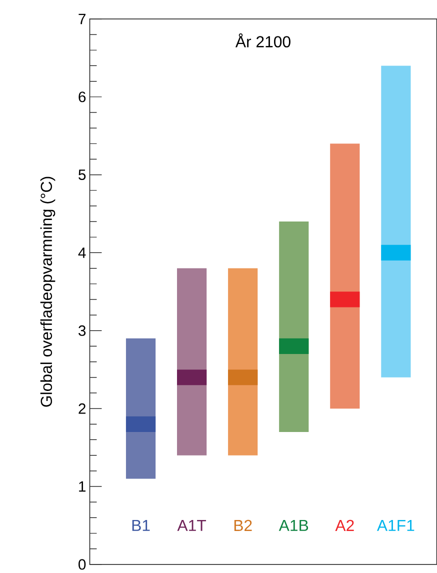 This screenshot has height=573, width=437. Describe the element at coordinates (262, 40) in the screenshot. I see `text: År 2100` at that location.